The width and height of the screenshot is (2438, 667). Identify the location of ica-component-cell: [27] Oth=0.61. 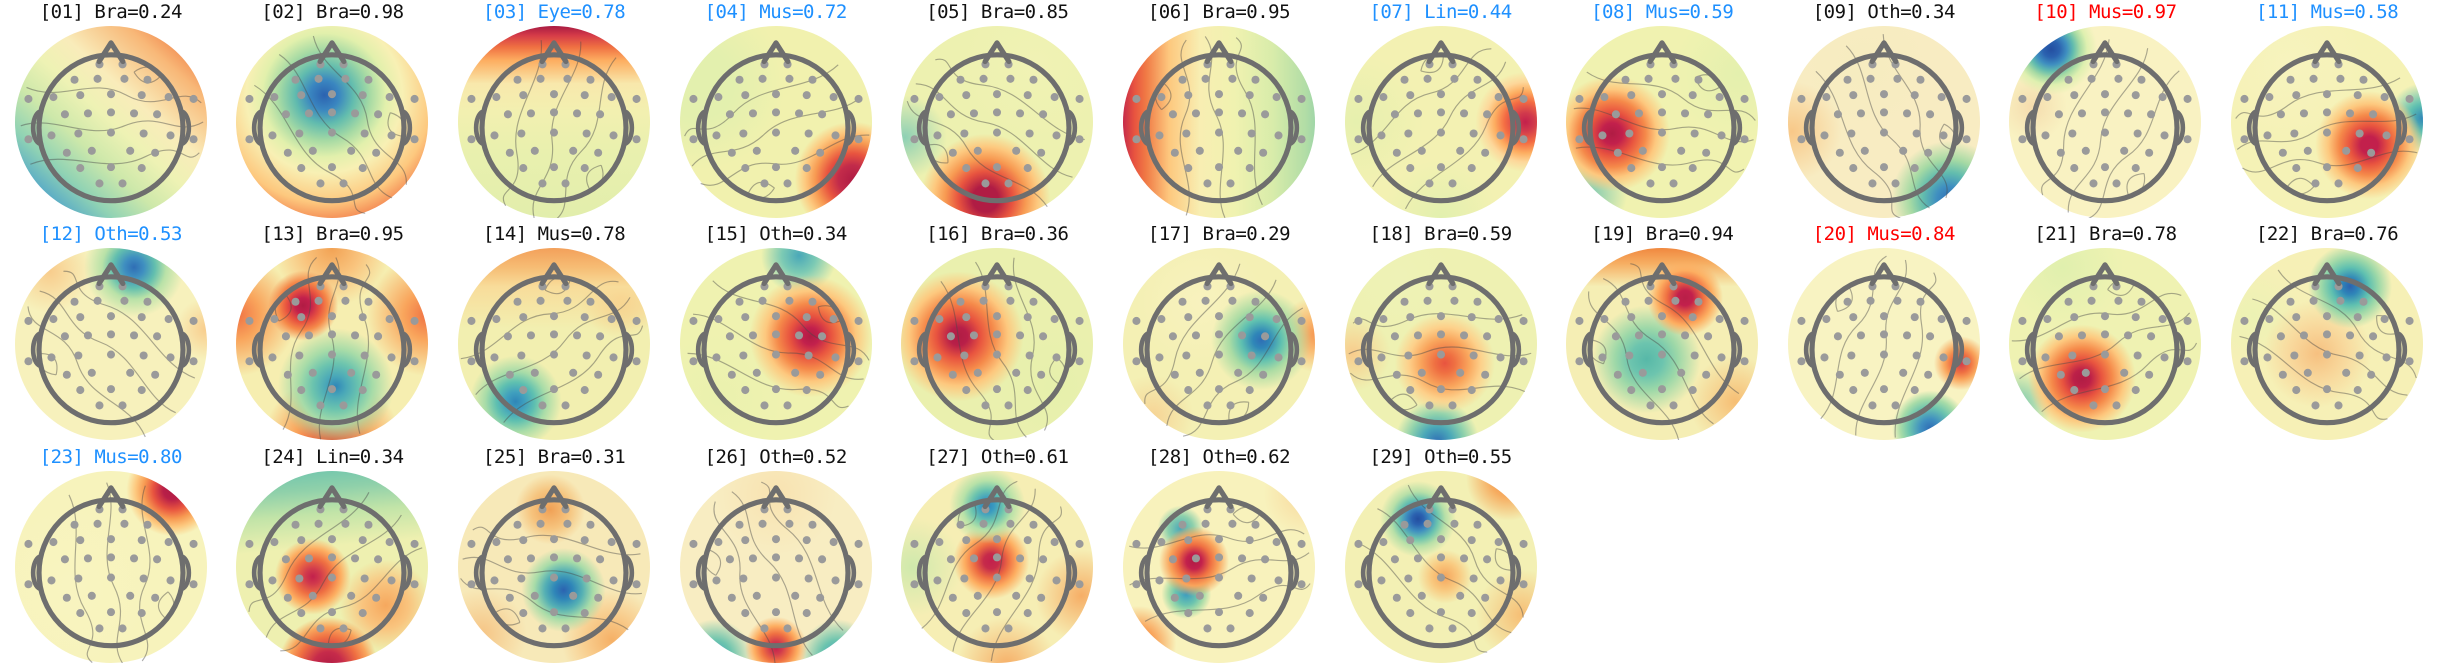
(998, 556).